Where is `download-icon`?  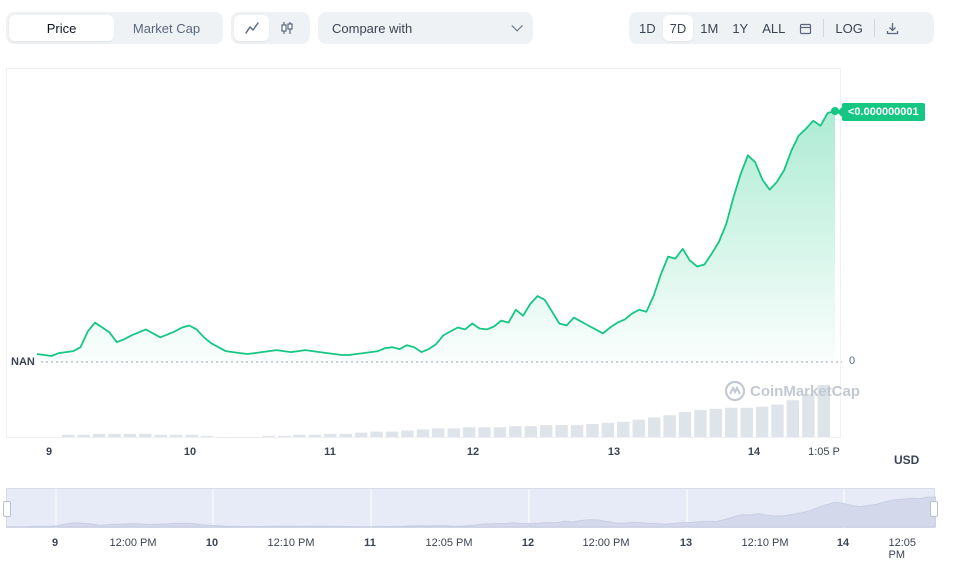 download-icon is located at coordinates (892, 28).